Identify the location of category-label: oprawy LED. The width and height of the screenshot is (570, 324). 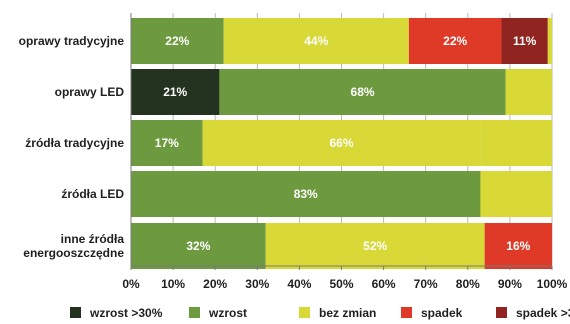
(90, 92).